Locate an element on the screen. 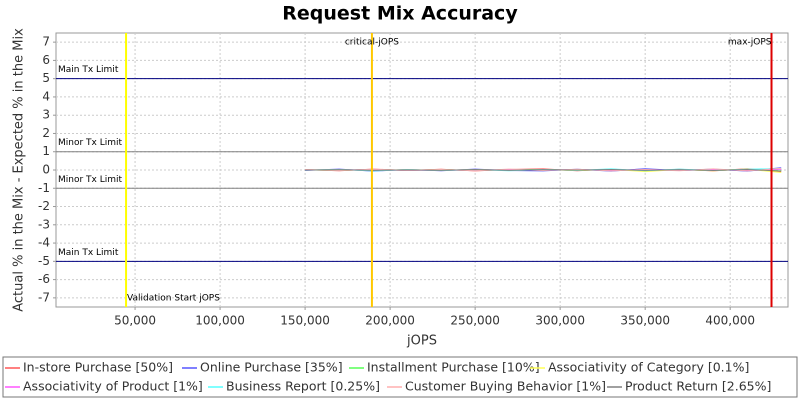 The width and height of the screenshot is (800, 404). y-tick-label: 2 is located at coordinates (46, 133).